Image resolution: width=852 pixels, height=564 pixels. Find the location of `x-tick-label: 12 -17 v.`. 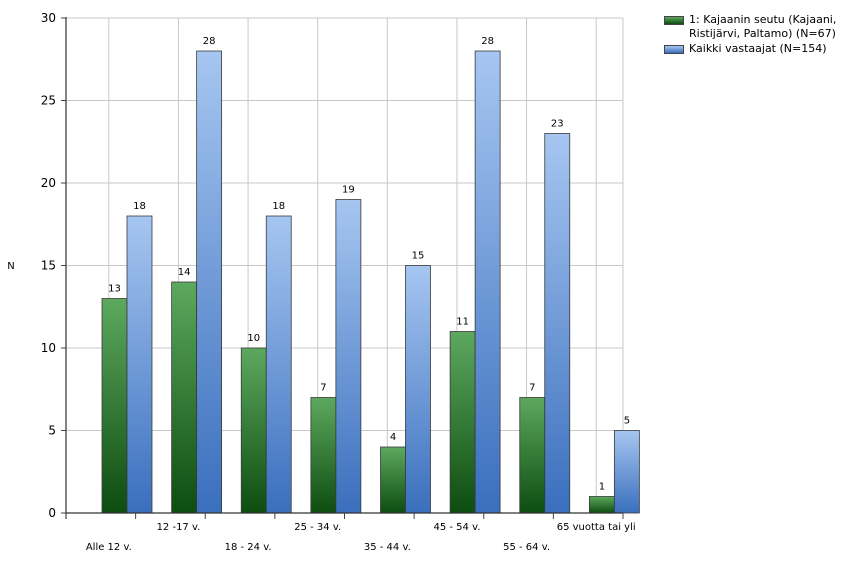

x-tick-label: 12 -17 v. is located at coordinates (179, 527).